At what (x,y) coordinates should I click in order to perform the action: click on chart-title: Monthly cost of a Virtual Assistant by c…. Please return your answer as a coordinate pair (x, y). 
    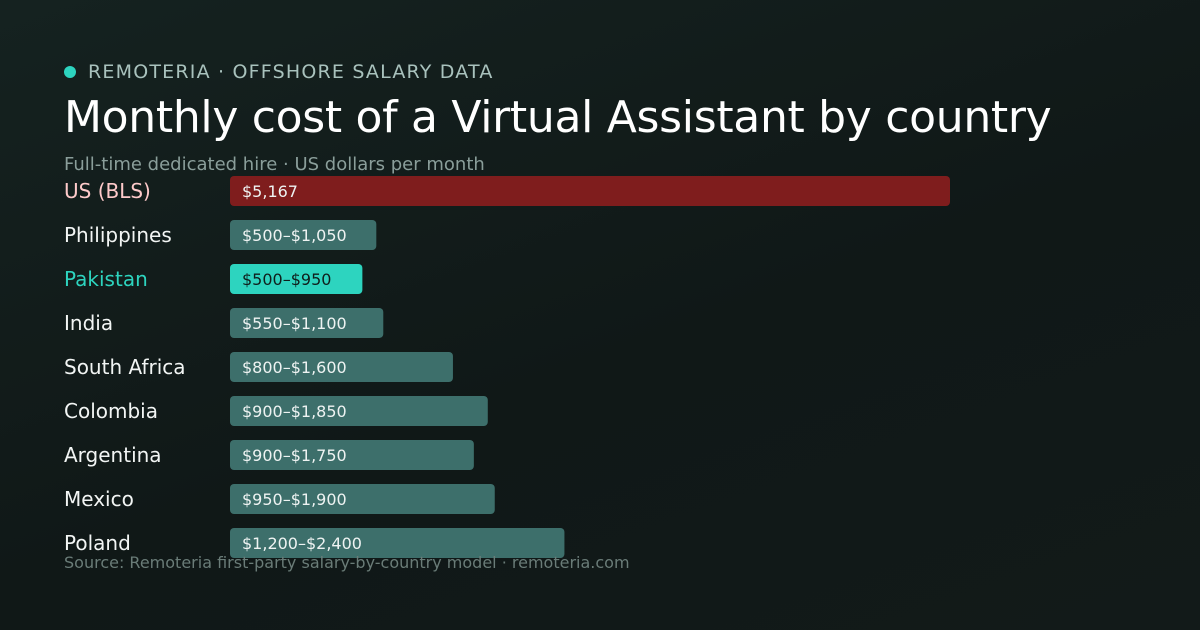
    Looking at the image, I should click on (558, 117).